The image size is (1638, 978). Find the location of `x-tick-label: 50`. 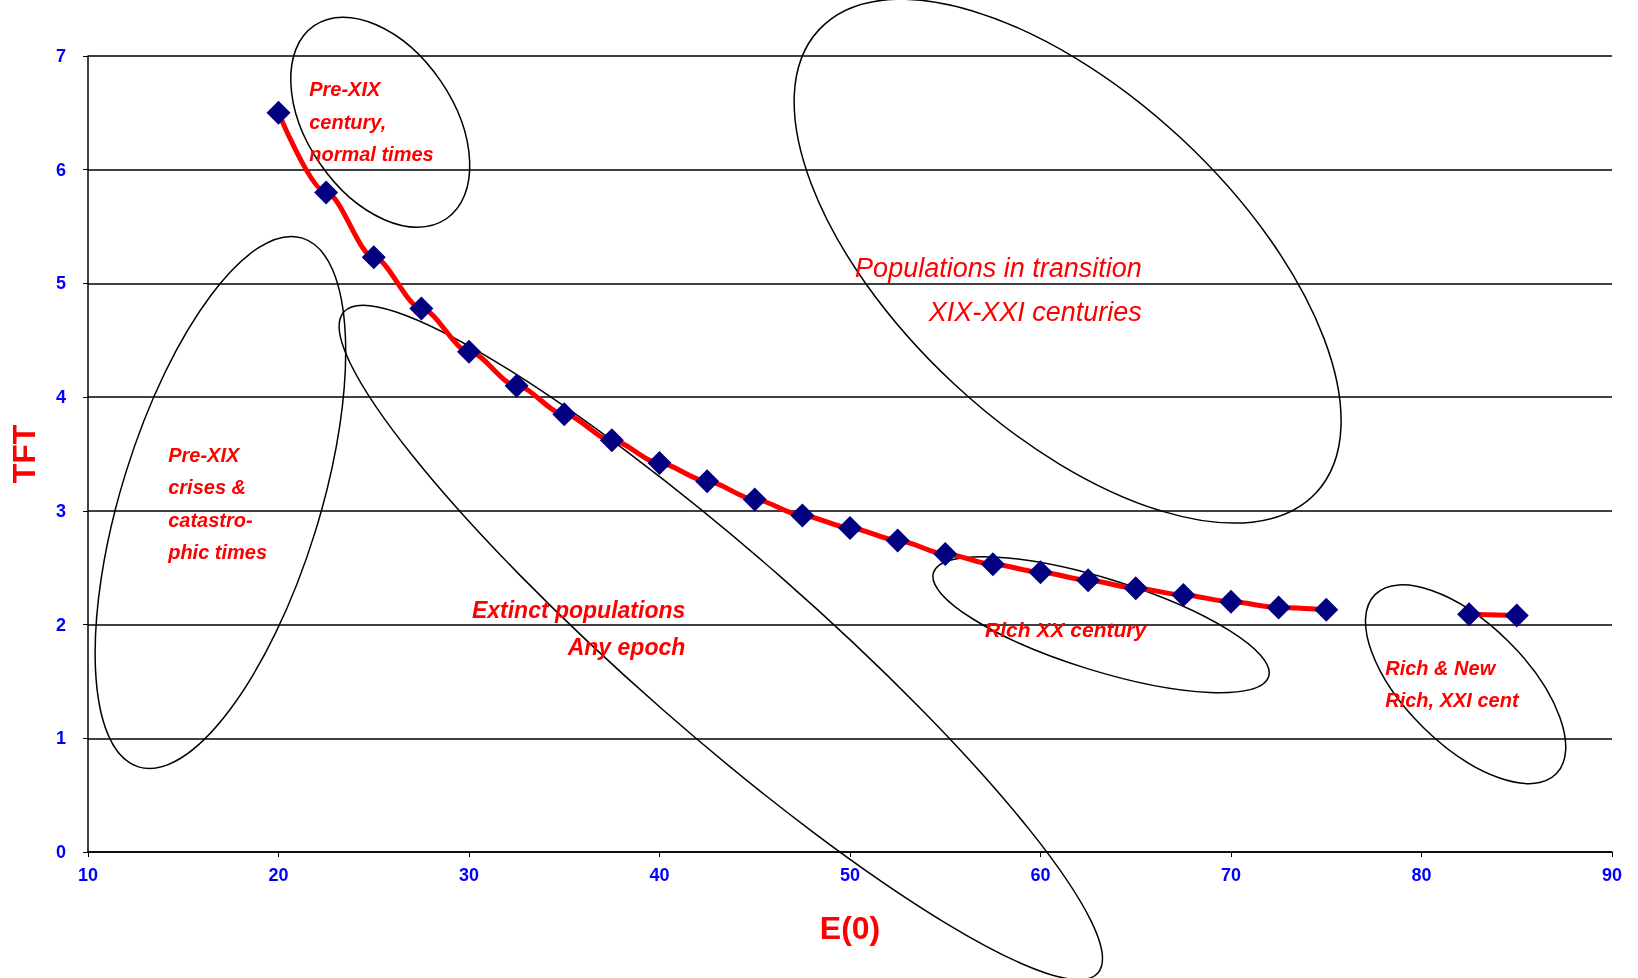

x-tick-label: 50 is located at coordinates (850, 875).